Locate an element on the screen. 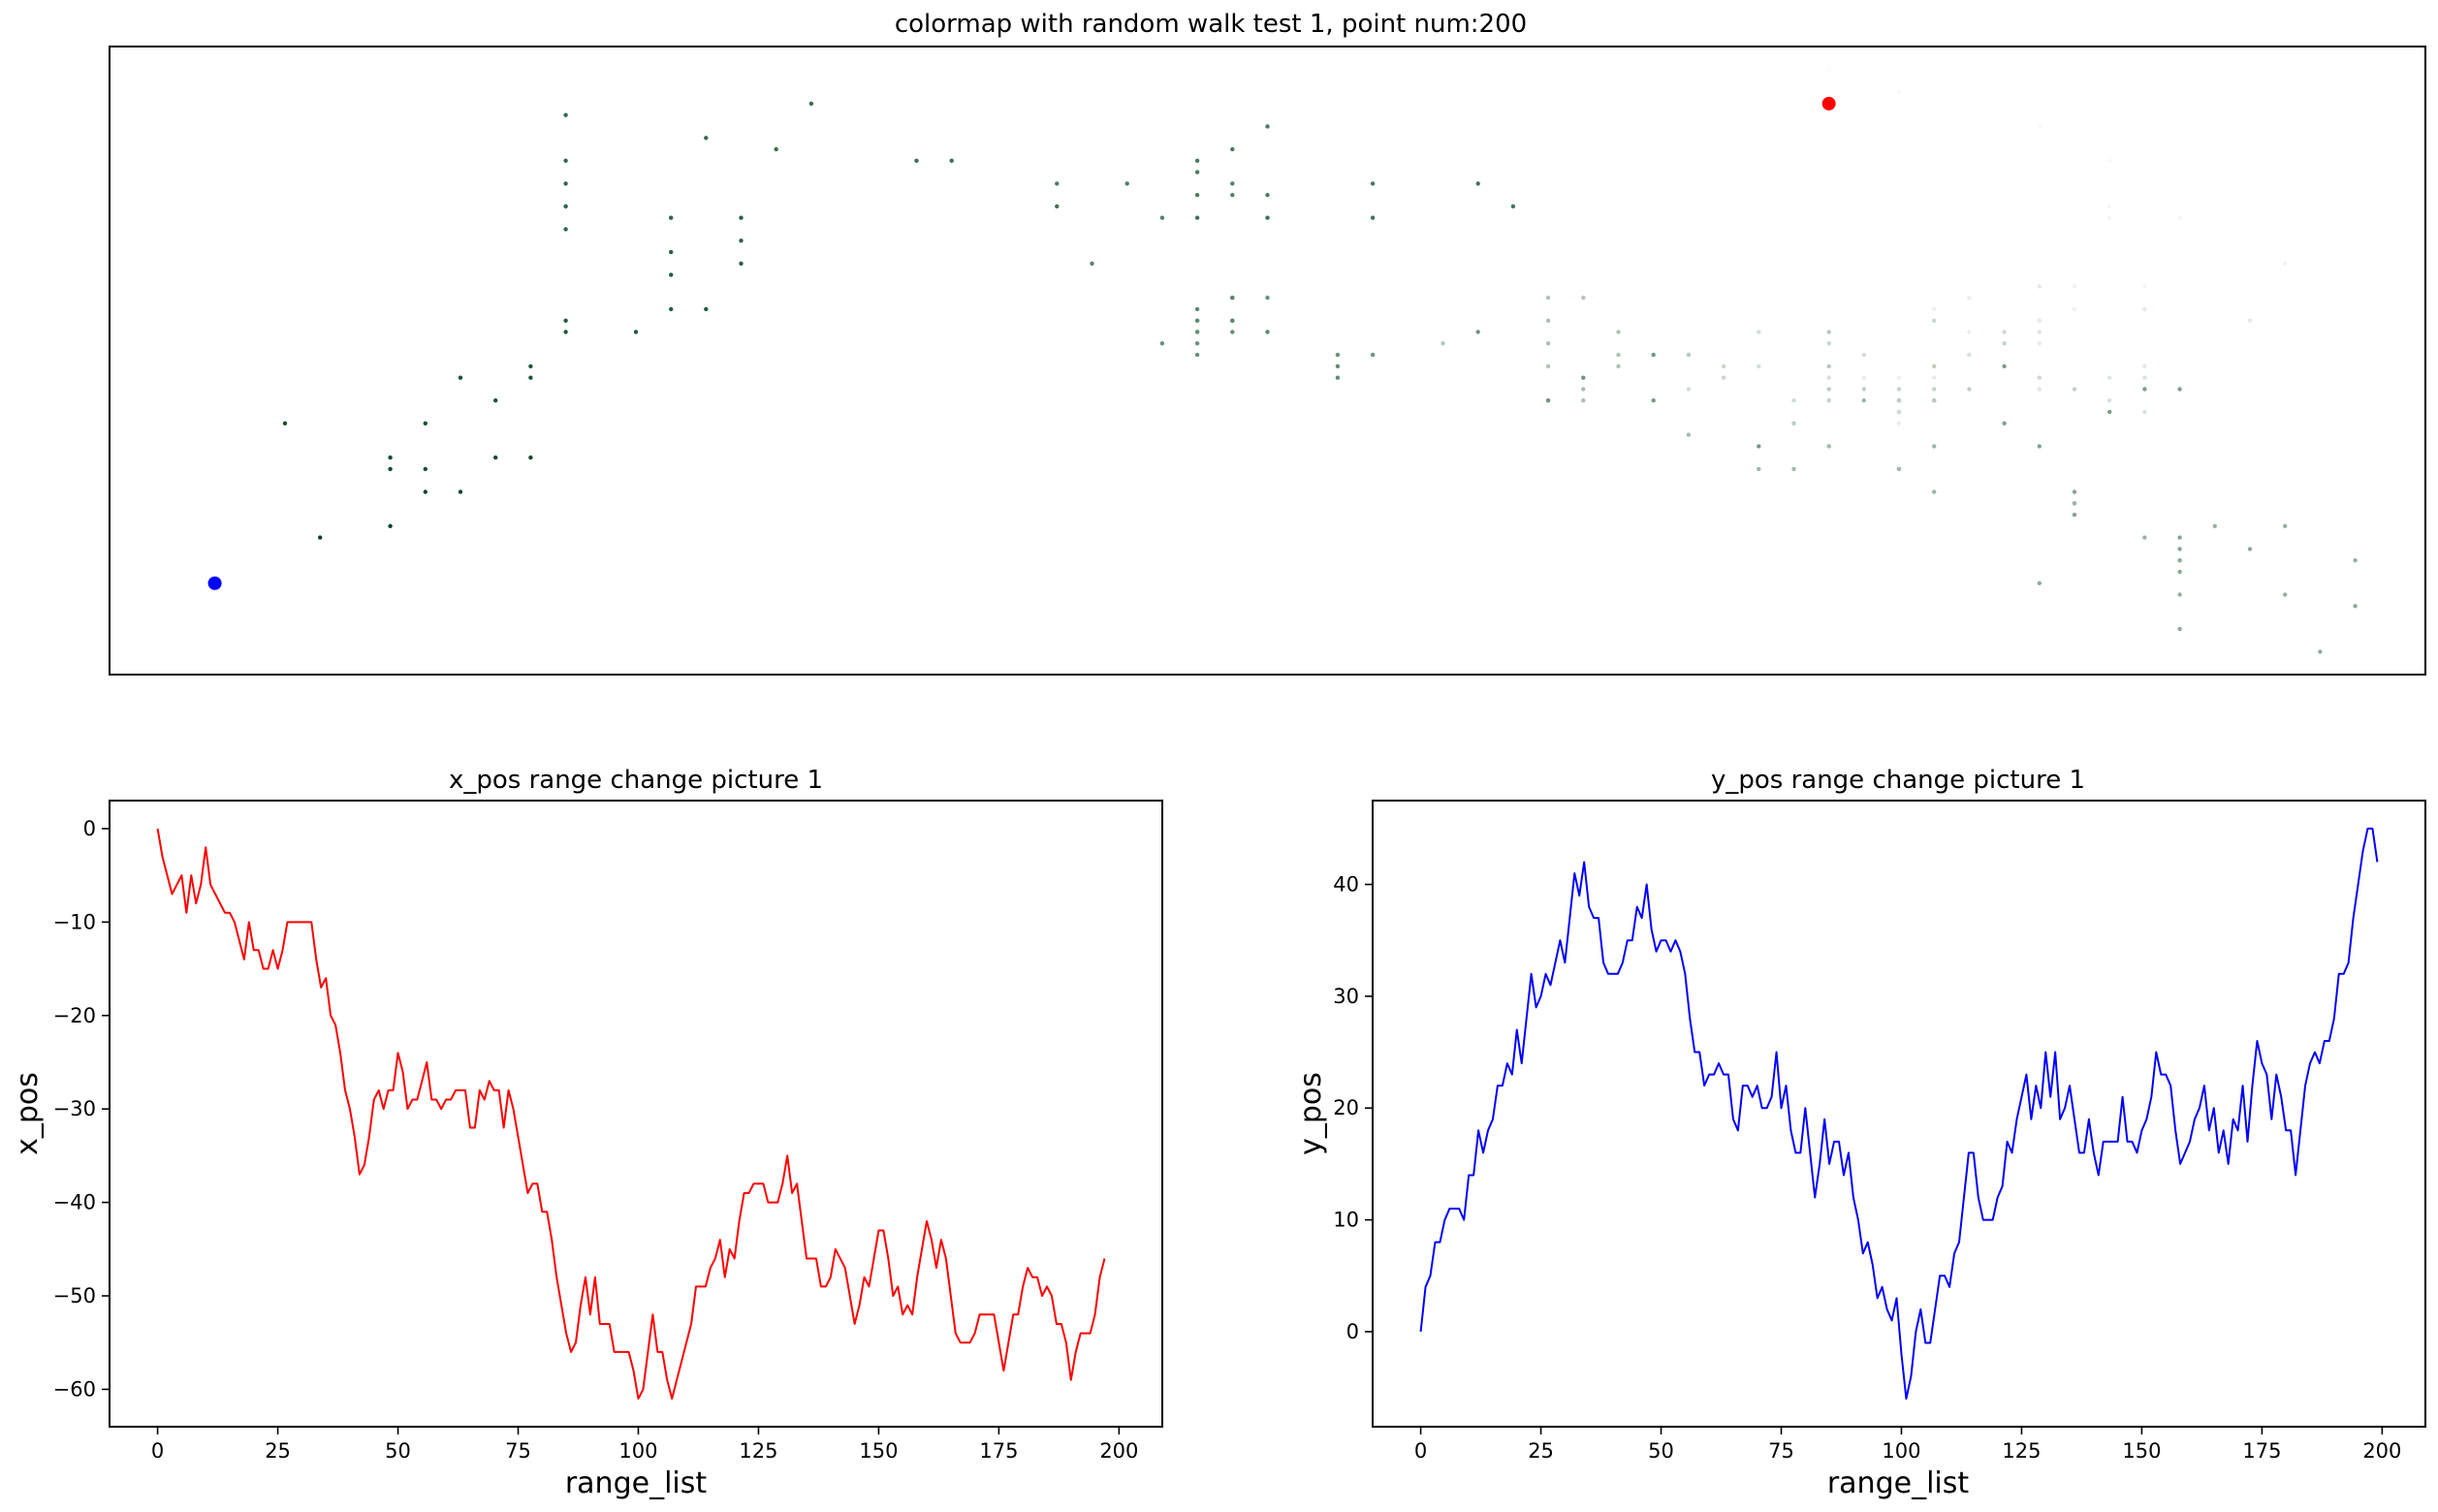 Image resolution: width=2438 pixels, height=1512 pixels. y-pos-xtick-label: 50 is located at coordinates (1661, 1451).